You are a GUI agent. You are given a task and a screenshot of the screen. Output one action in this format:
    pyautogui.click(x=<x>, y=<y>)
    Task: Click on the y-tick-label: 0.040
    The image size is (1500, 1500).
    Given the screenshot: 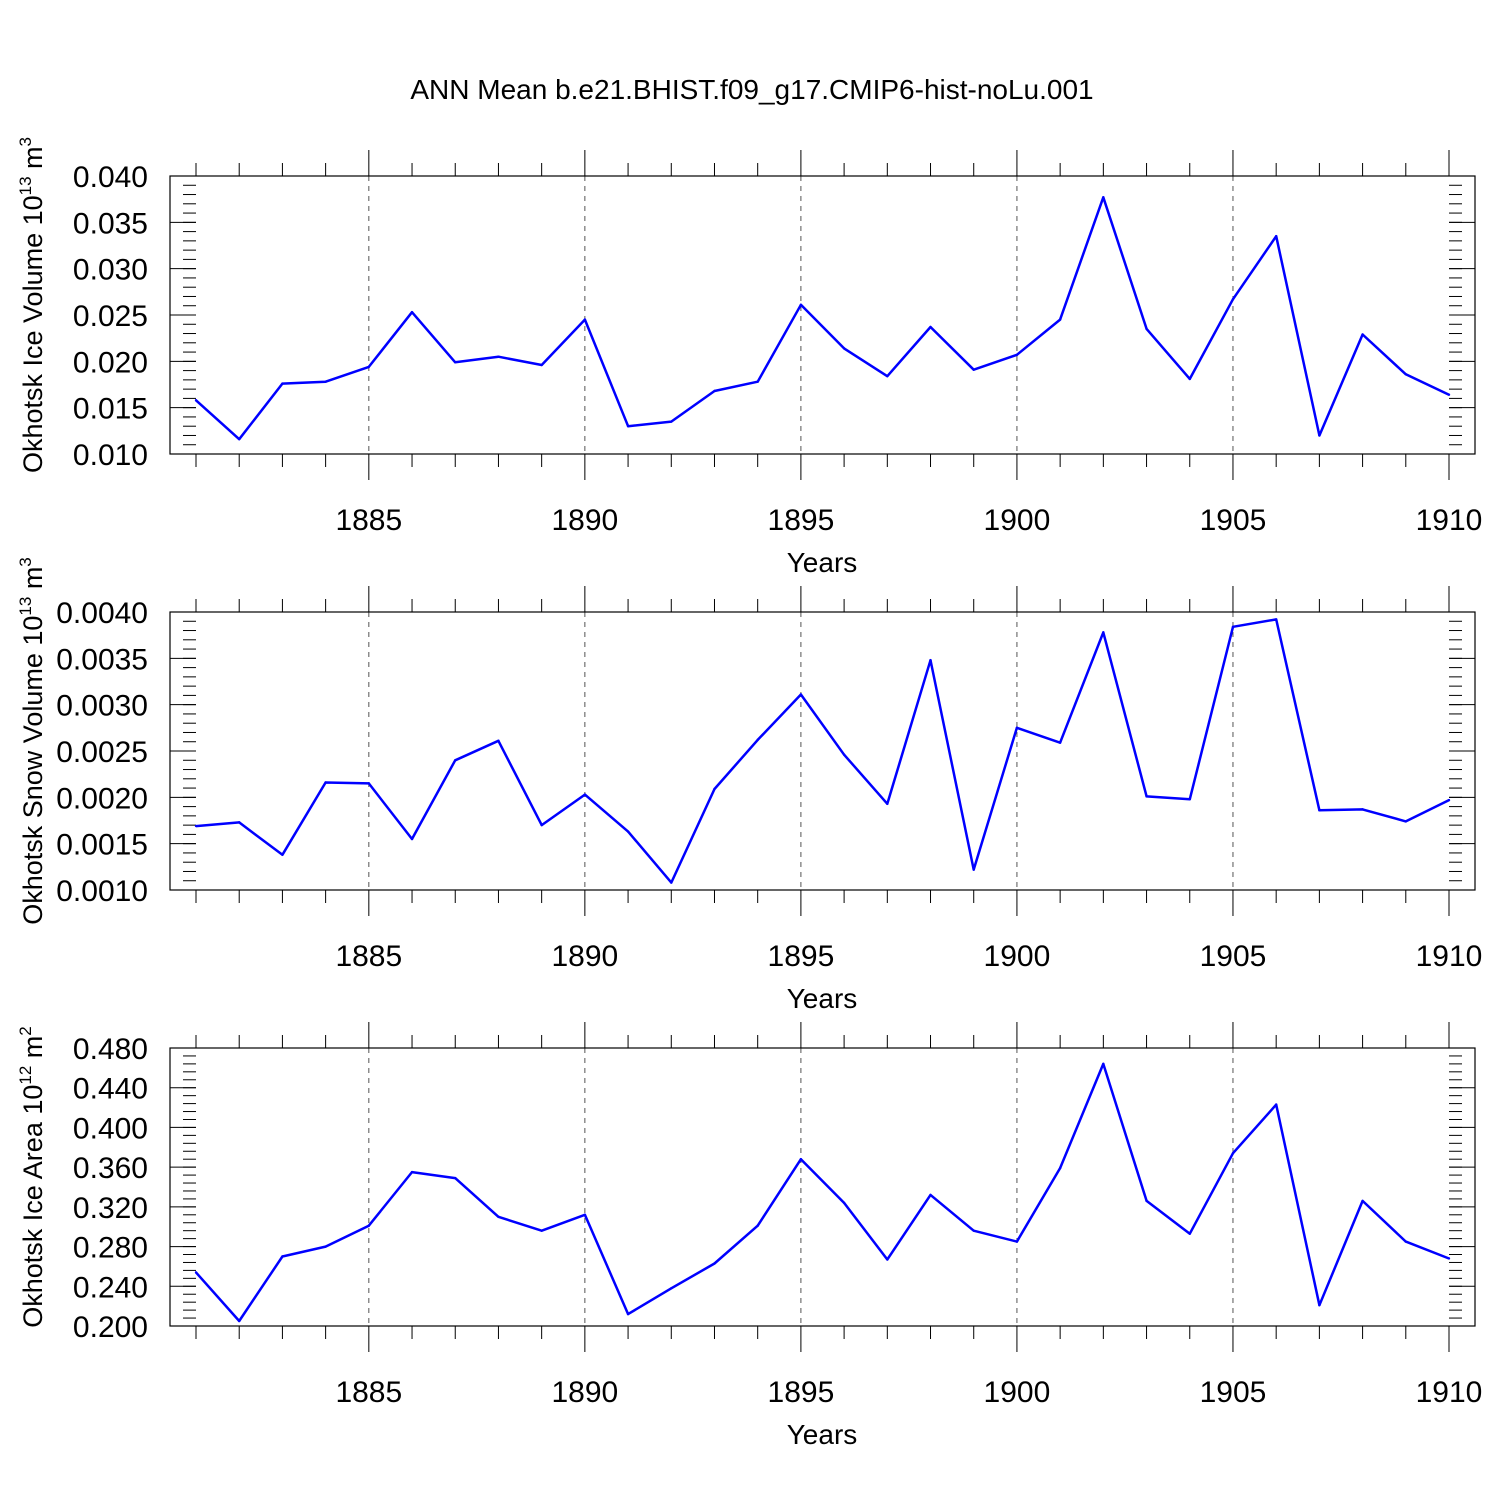 What is the action you would take?
    pyautogui.click(x=110, y=177)
    